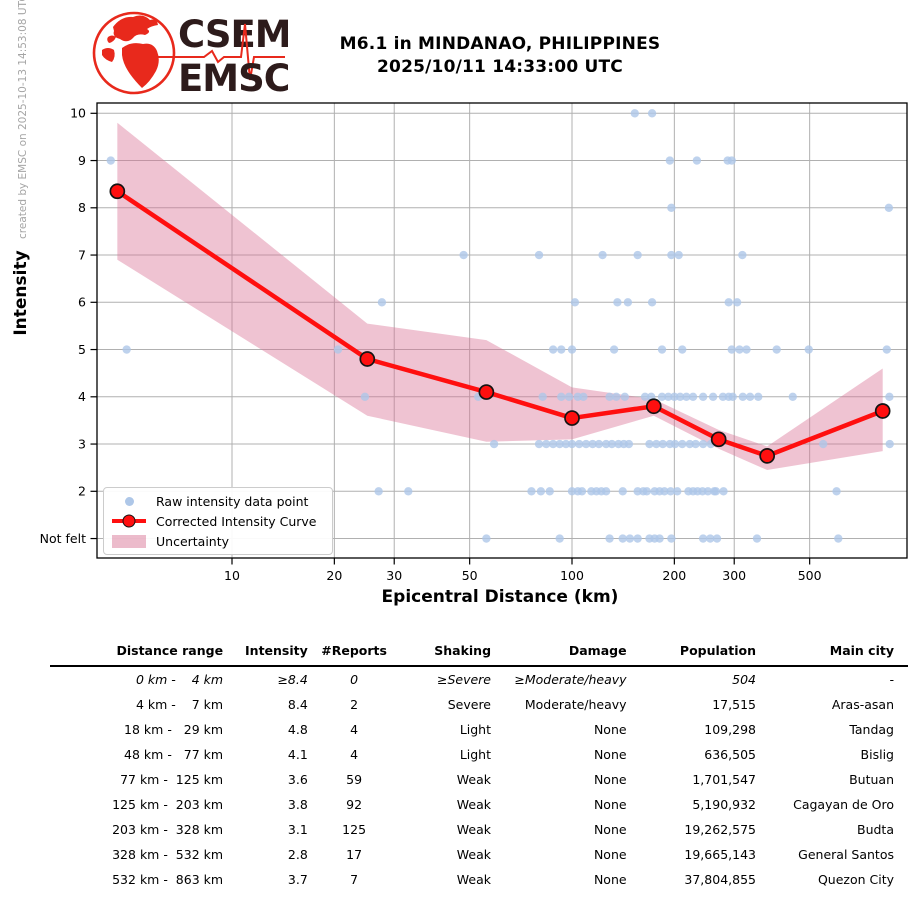  Describe the element at coordinates (734, 575) in the screenshot. I see `x-tick-label: 300` at that location.